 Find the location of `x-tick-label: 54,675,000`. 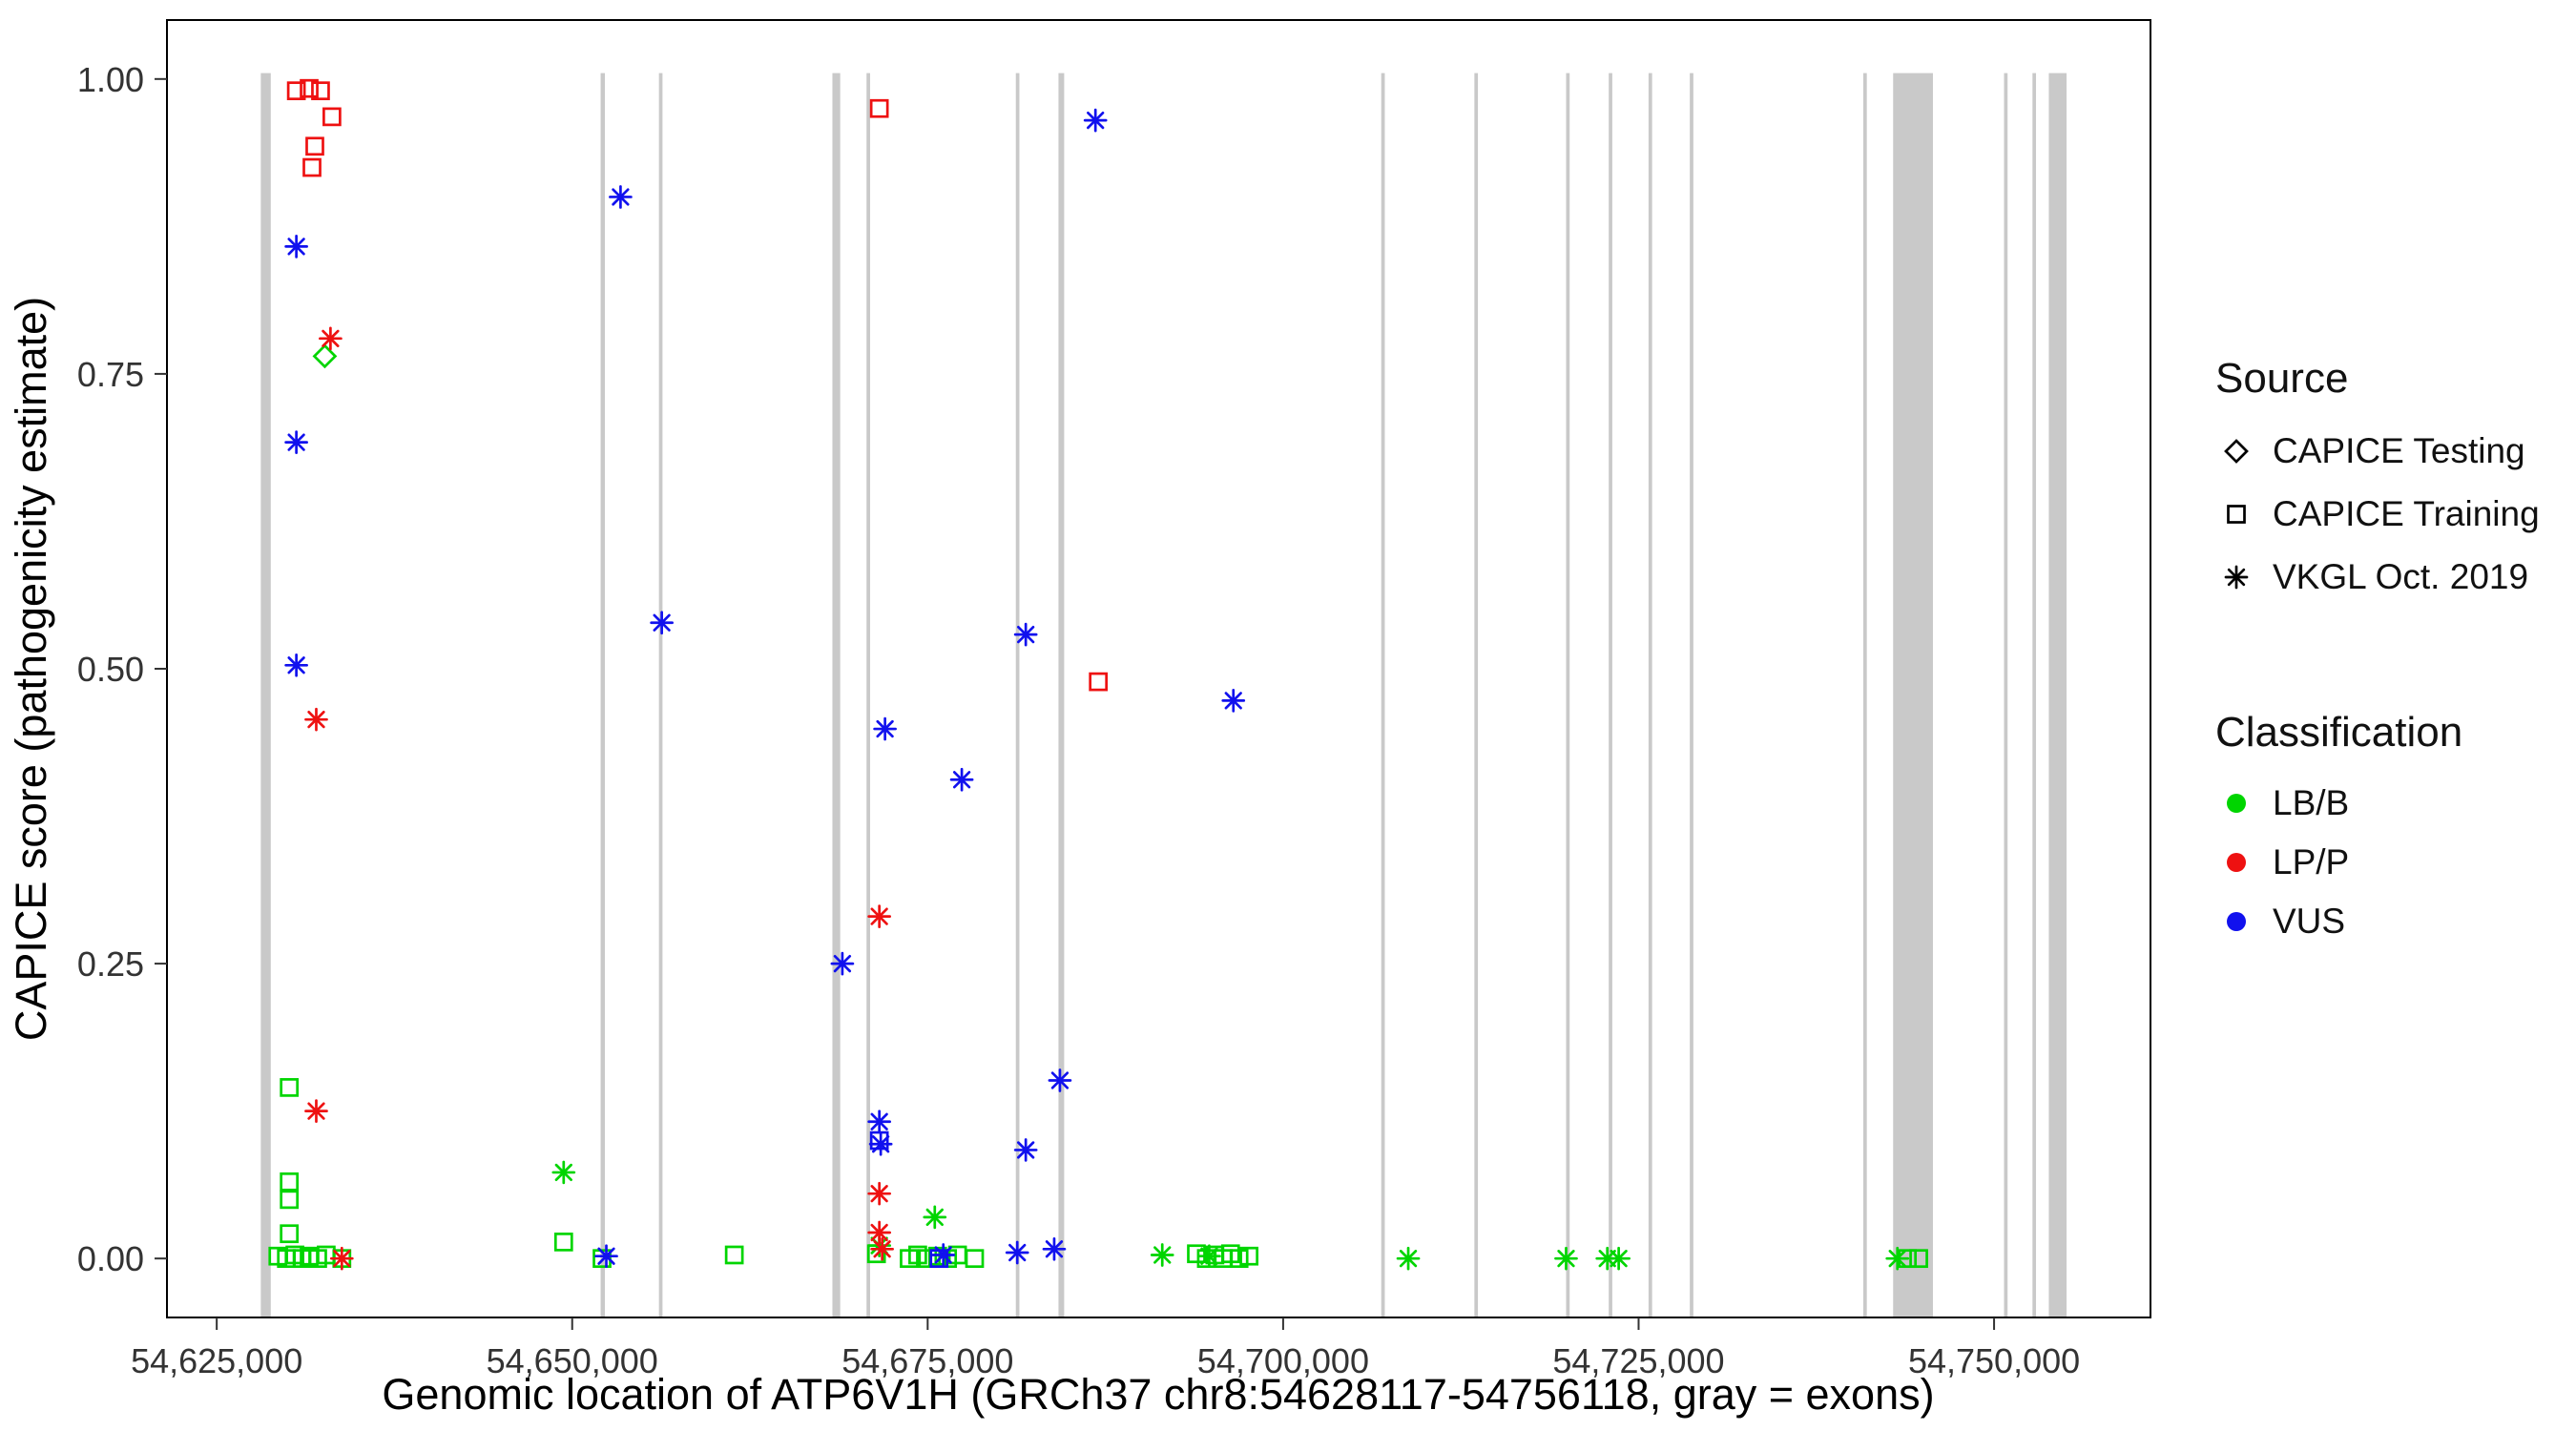

x-tick-label: 54,675,000 is located at coordinates (927, 1360).